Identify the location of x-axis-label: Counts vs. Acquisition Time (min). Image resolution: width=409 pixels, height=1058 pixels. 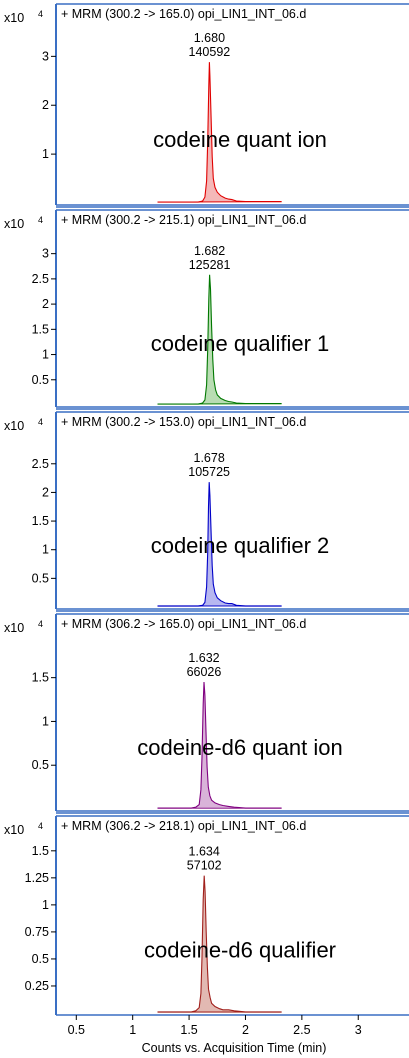
(234, 1048).